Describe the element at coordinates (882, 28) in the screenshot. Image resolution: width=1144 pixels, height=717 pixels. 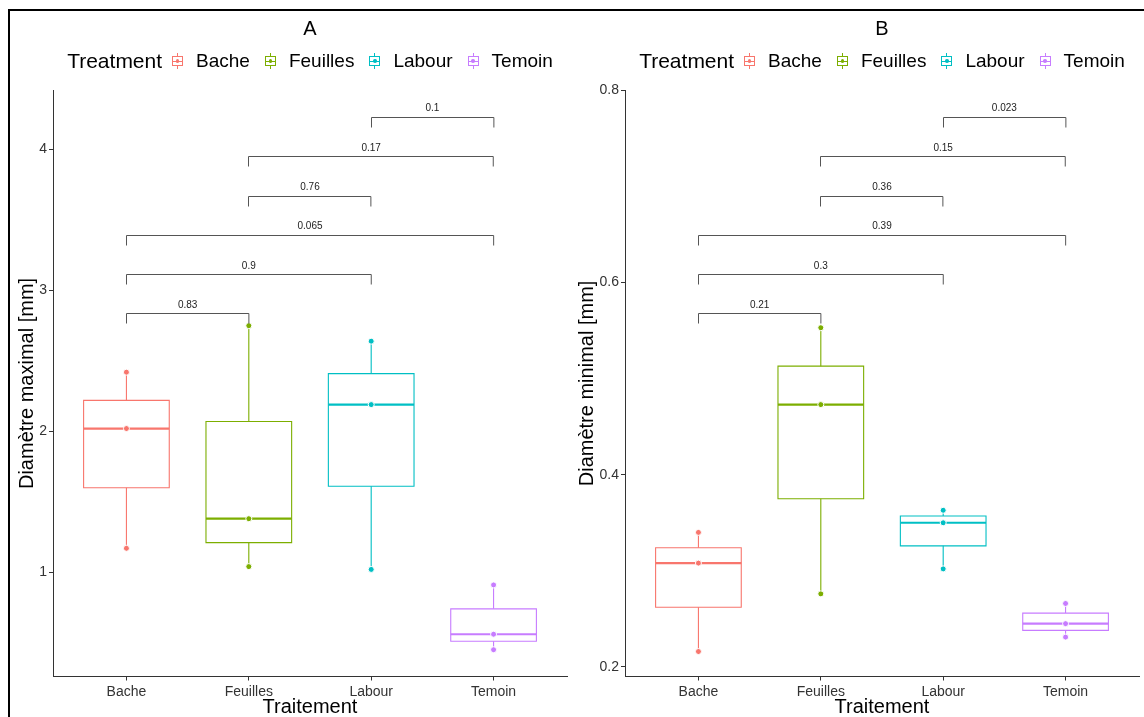
I see `chart-title: B` at that location.